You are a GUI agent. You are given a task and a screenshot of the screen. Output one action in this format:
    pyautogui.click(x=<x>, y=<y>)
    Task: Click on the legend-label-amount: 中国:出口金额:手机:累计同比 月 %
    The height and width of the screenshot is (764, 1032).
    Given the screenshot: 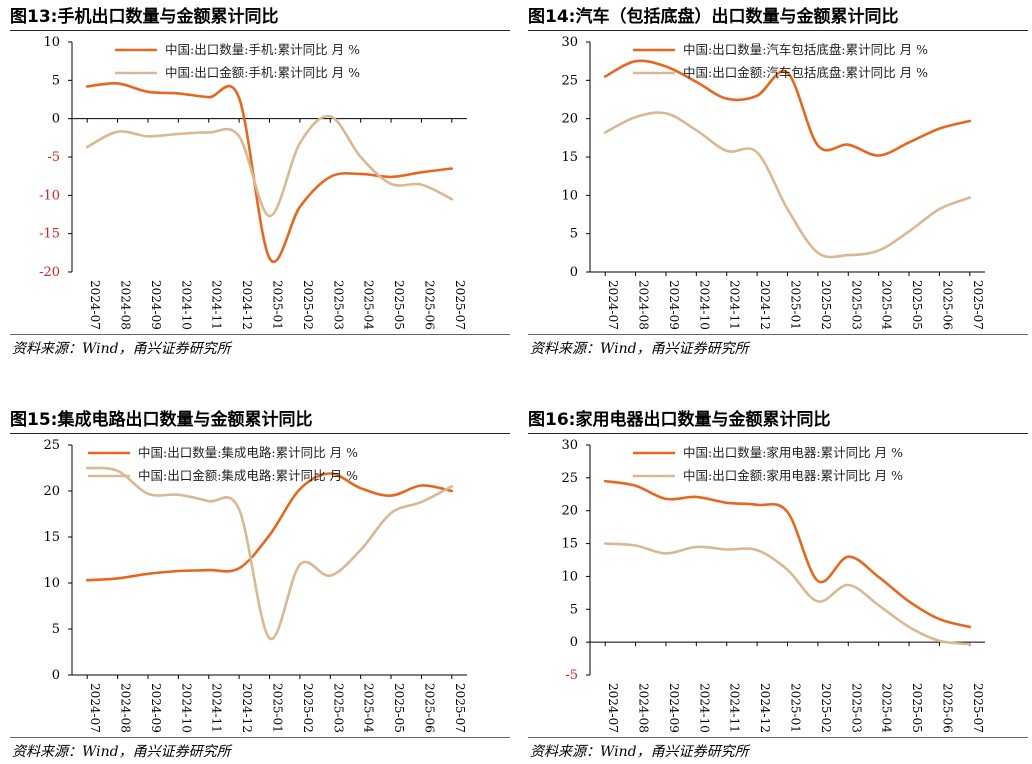 What is the action you would take?
    pyautogui.click(x=262, y=72)
    